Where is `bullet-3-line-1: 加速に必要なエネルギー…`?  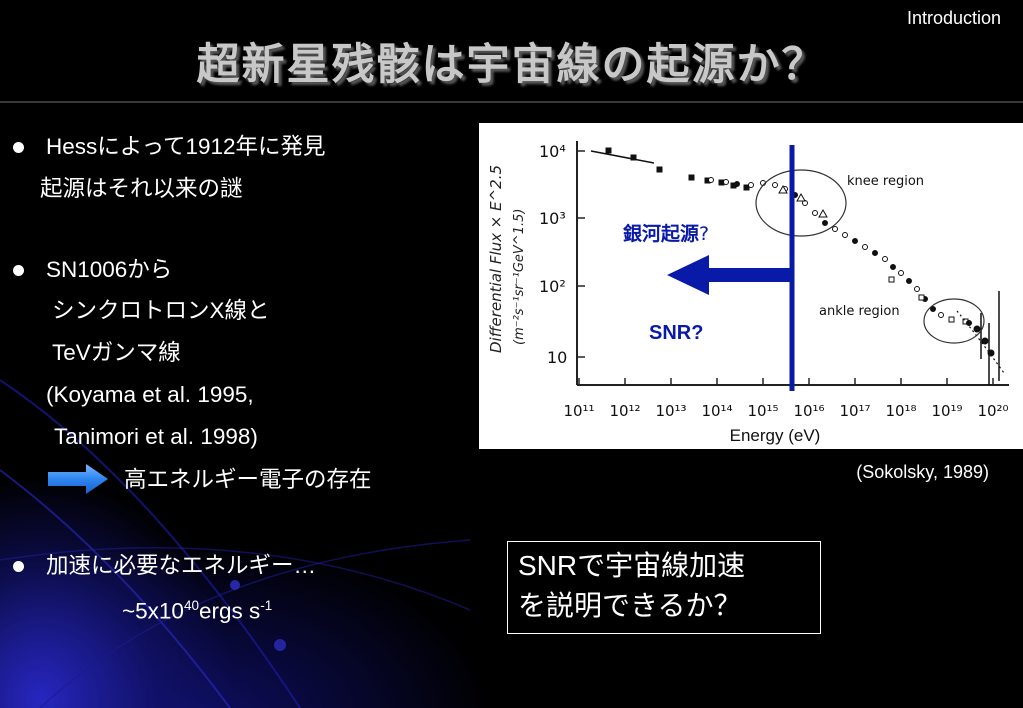 bullet-3-line-1: 加速に必要なエネルギー… is located at coordinates (181, 565).